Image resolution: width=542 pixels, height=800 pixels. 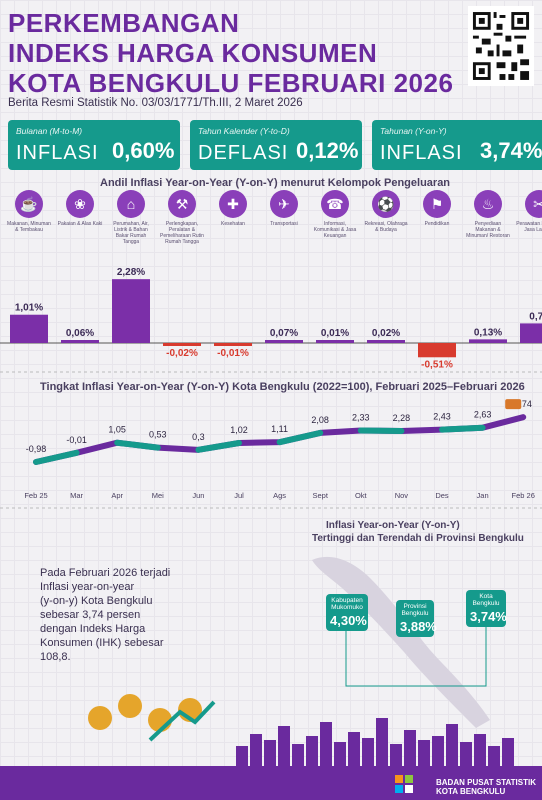 What do you see at coordinates (80, 333) in the screenshot?
I see `bar-value-label: 0,06%` at bounding box center [80, 333].